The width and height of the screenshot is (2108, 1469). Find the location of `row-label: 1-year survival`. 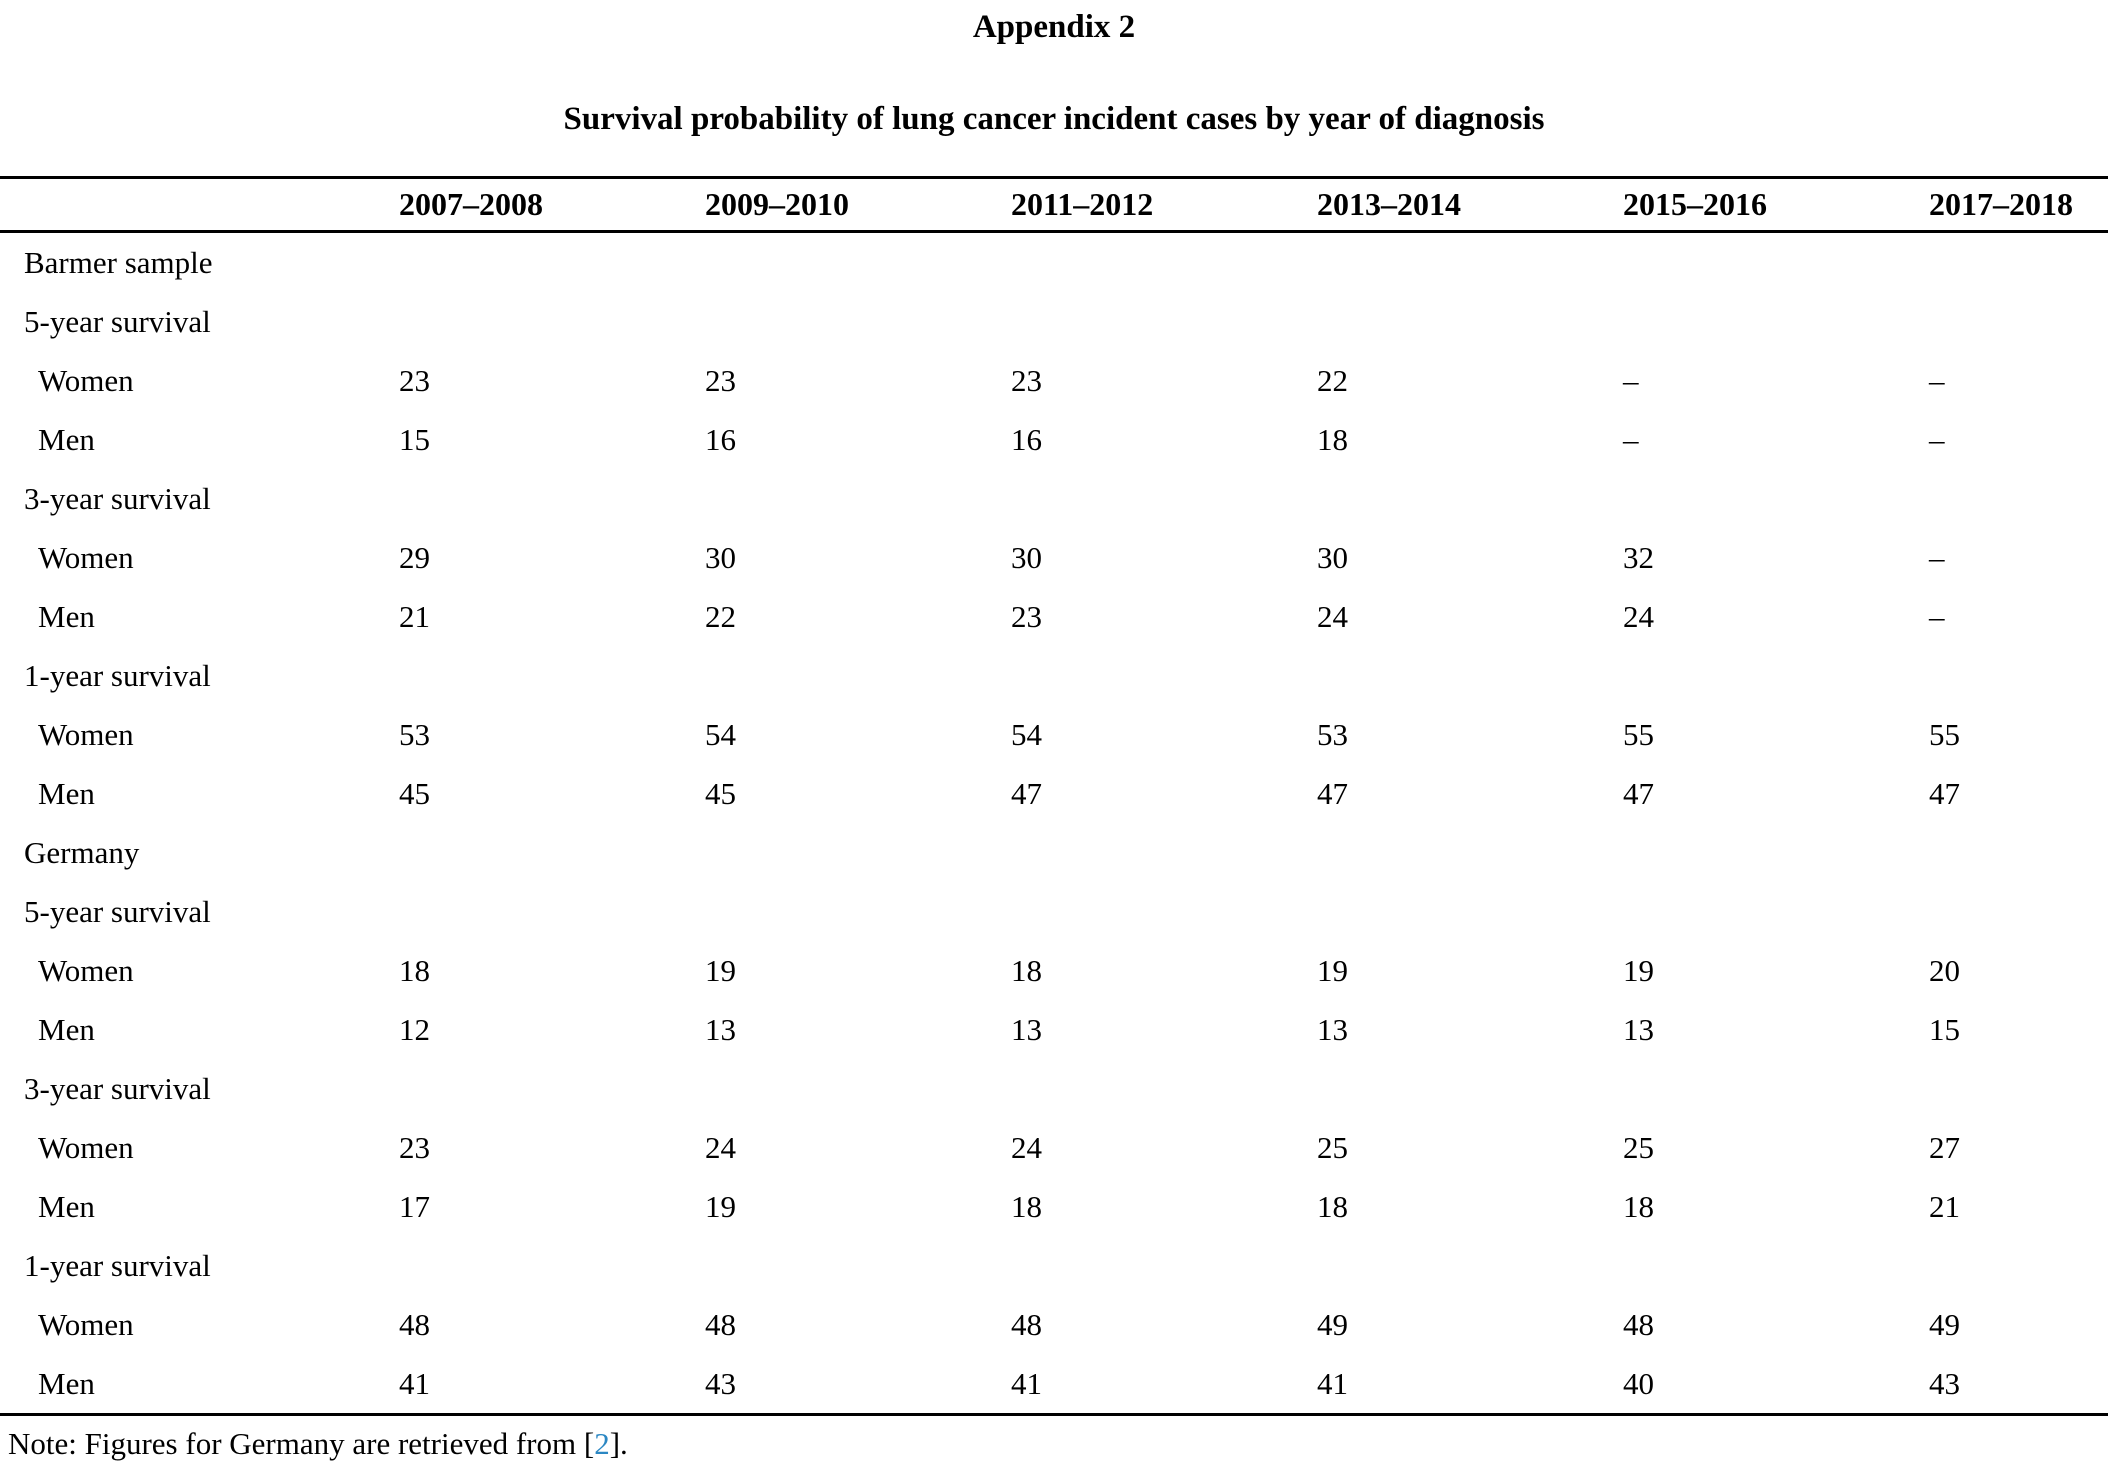

row-label: 1-year survival is located at coordinates (117, 675).